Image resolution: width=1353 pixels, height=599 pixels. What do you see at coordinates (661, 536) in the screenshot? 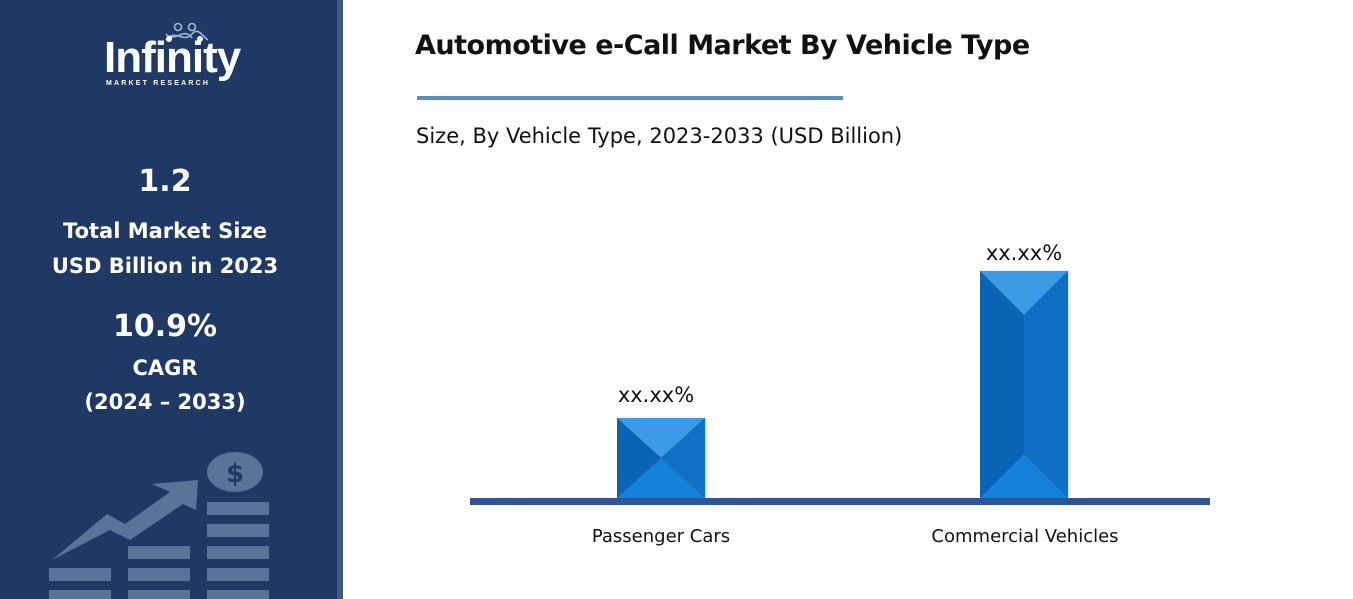
I see `x-axis-label: Passenger Cars` at bounding box center [661, 536].